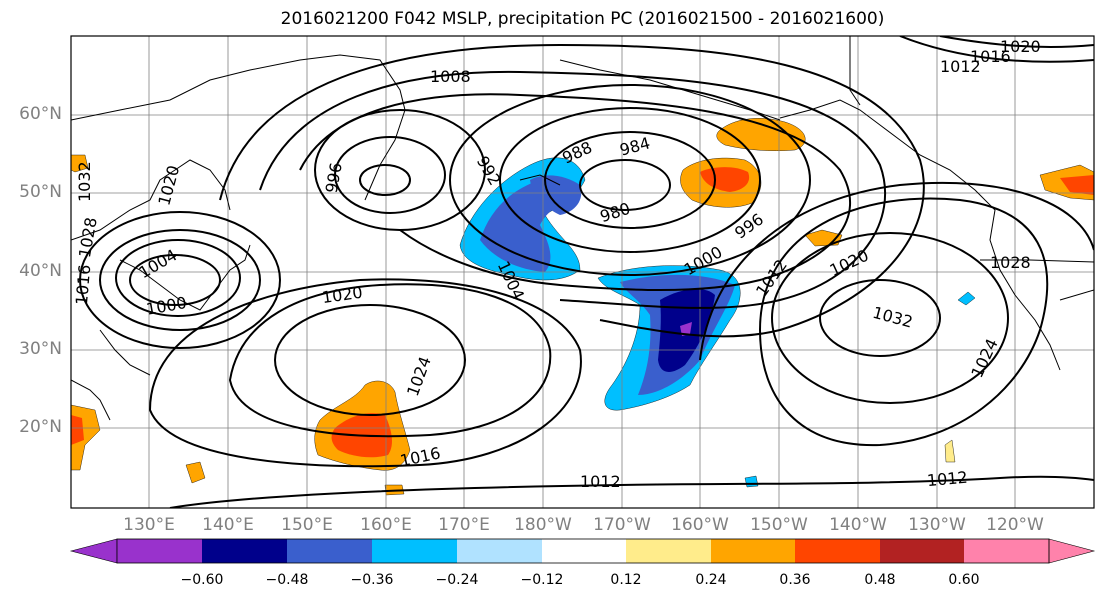 The height and width of the screenshot is (601, 1105). I want to click on isobar-label: 984, so click(635, 146).